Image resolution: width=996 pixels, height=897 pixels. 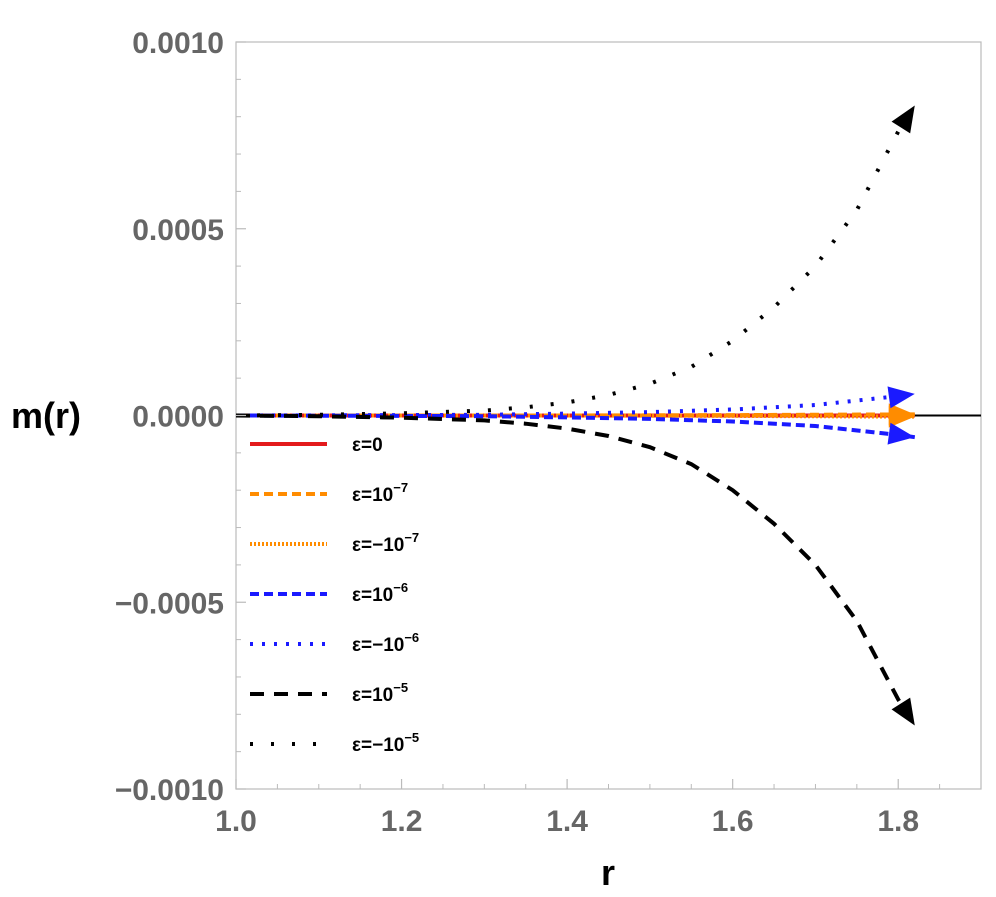 I want to click on legend-label-3: ε=−10−7, so click(x=385, y=543).